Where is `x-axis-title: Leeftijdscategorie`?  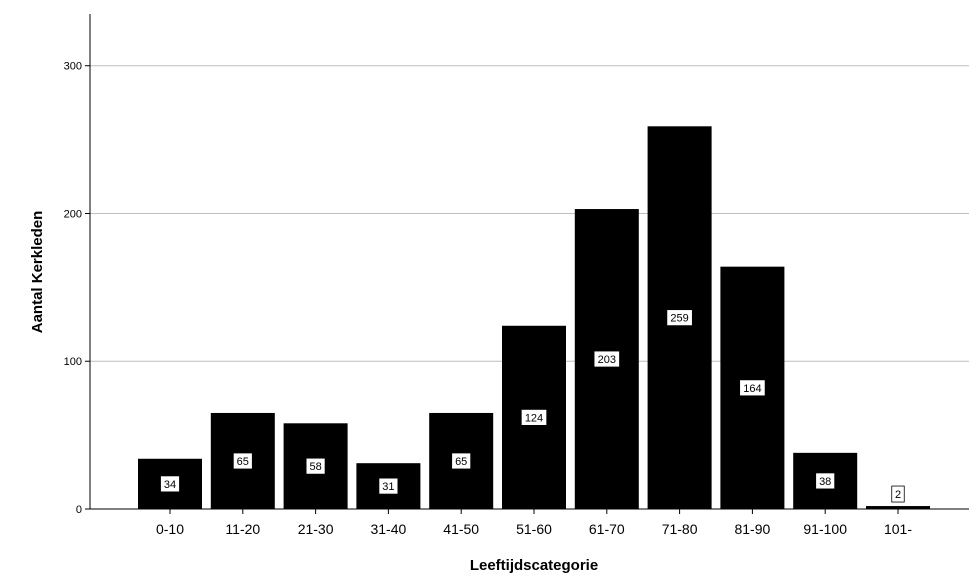 x-axis-title: Leeftijdscategorie is located at coordinates (534, 565).